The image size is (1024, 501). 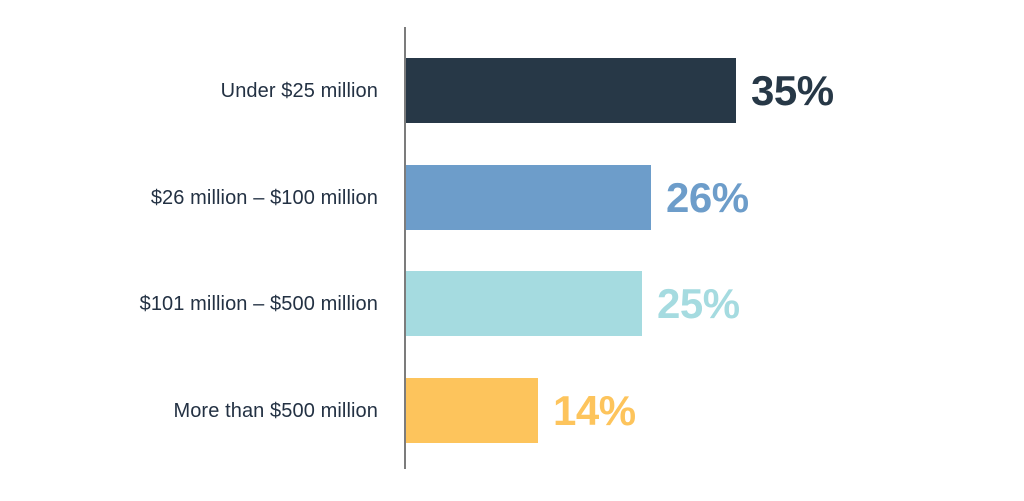 What do you see at coordinates (299, 90) in the screenshot?
I see `category-label: Under $25 million` at bounding box center [299, 90].